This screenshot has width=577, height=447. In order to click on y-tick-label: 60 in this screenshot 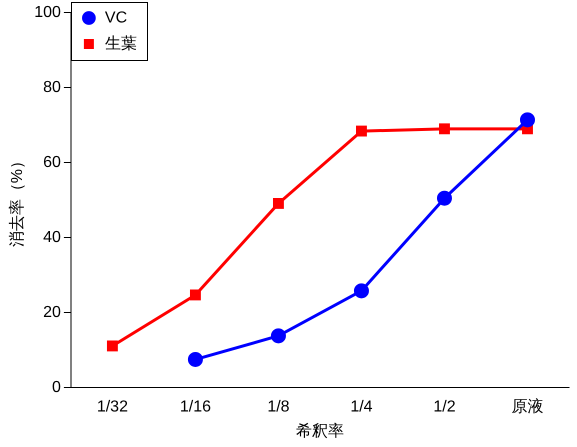, I will do `click(52, 163)`.